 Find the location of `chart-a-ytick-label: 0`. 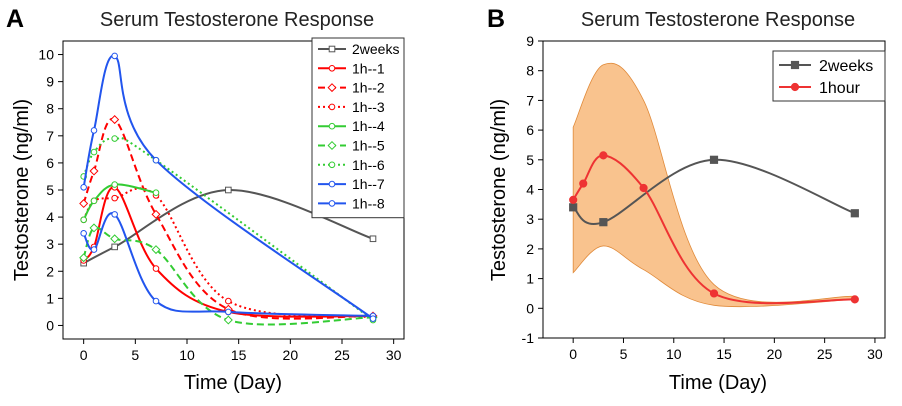

chart-a-ytick-label: 0 is located at coordinates (50, 325).